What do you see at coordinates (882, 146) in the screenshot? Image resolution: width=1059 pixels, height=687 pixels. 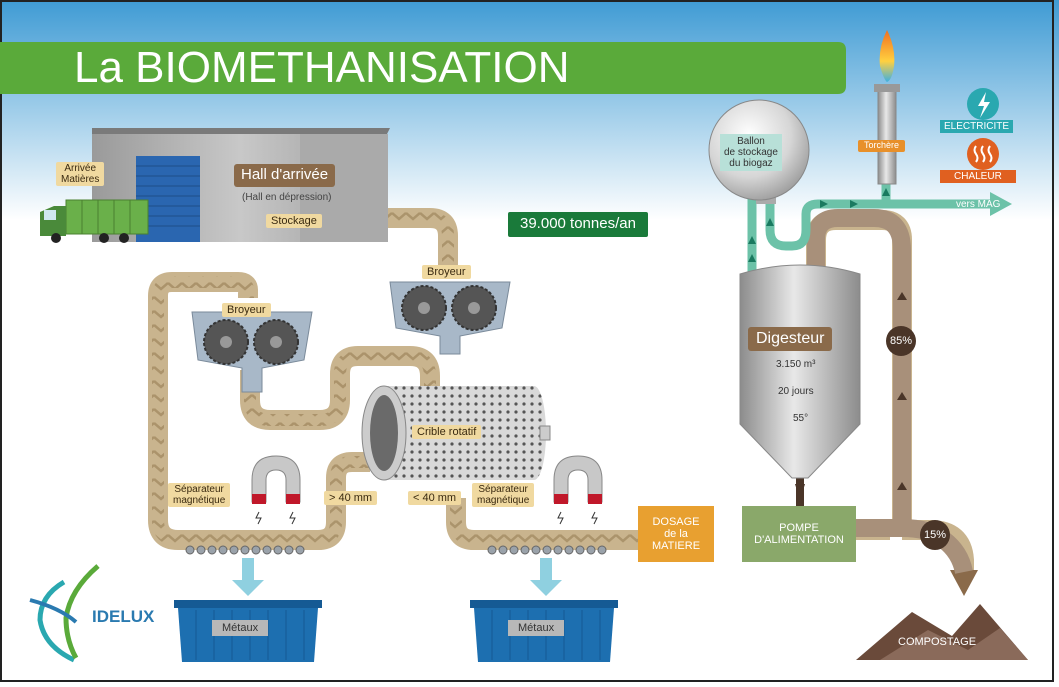 I see `torchere-label: Torchère` at bounding box center [882, 146].